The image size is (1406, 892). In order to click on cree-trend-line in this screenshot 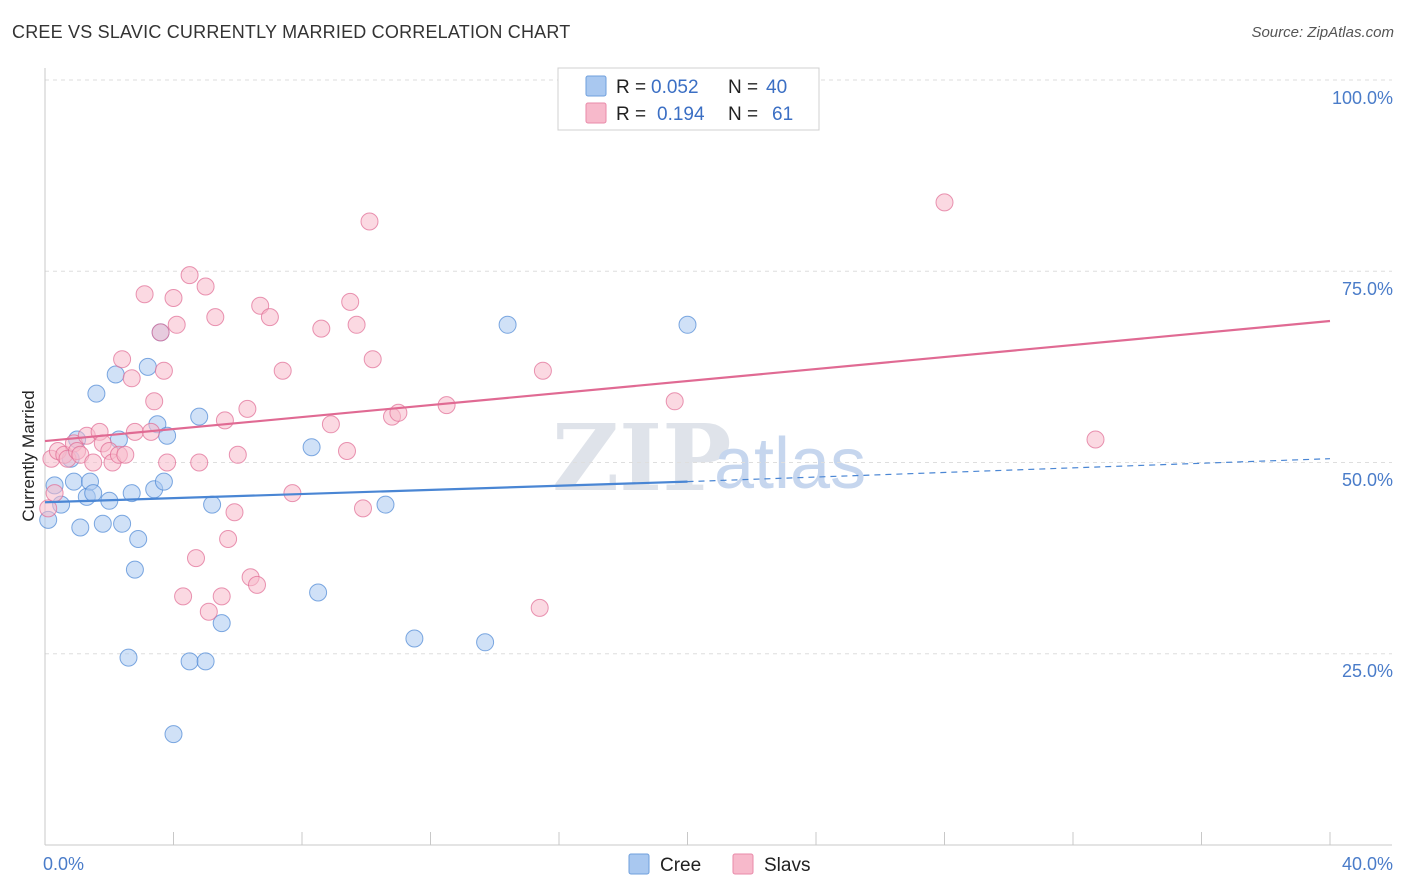, I will do `click(366, 492)`.